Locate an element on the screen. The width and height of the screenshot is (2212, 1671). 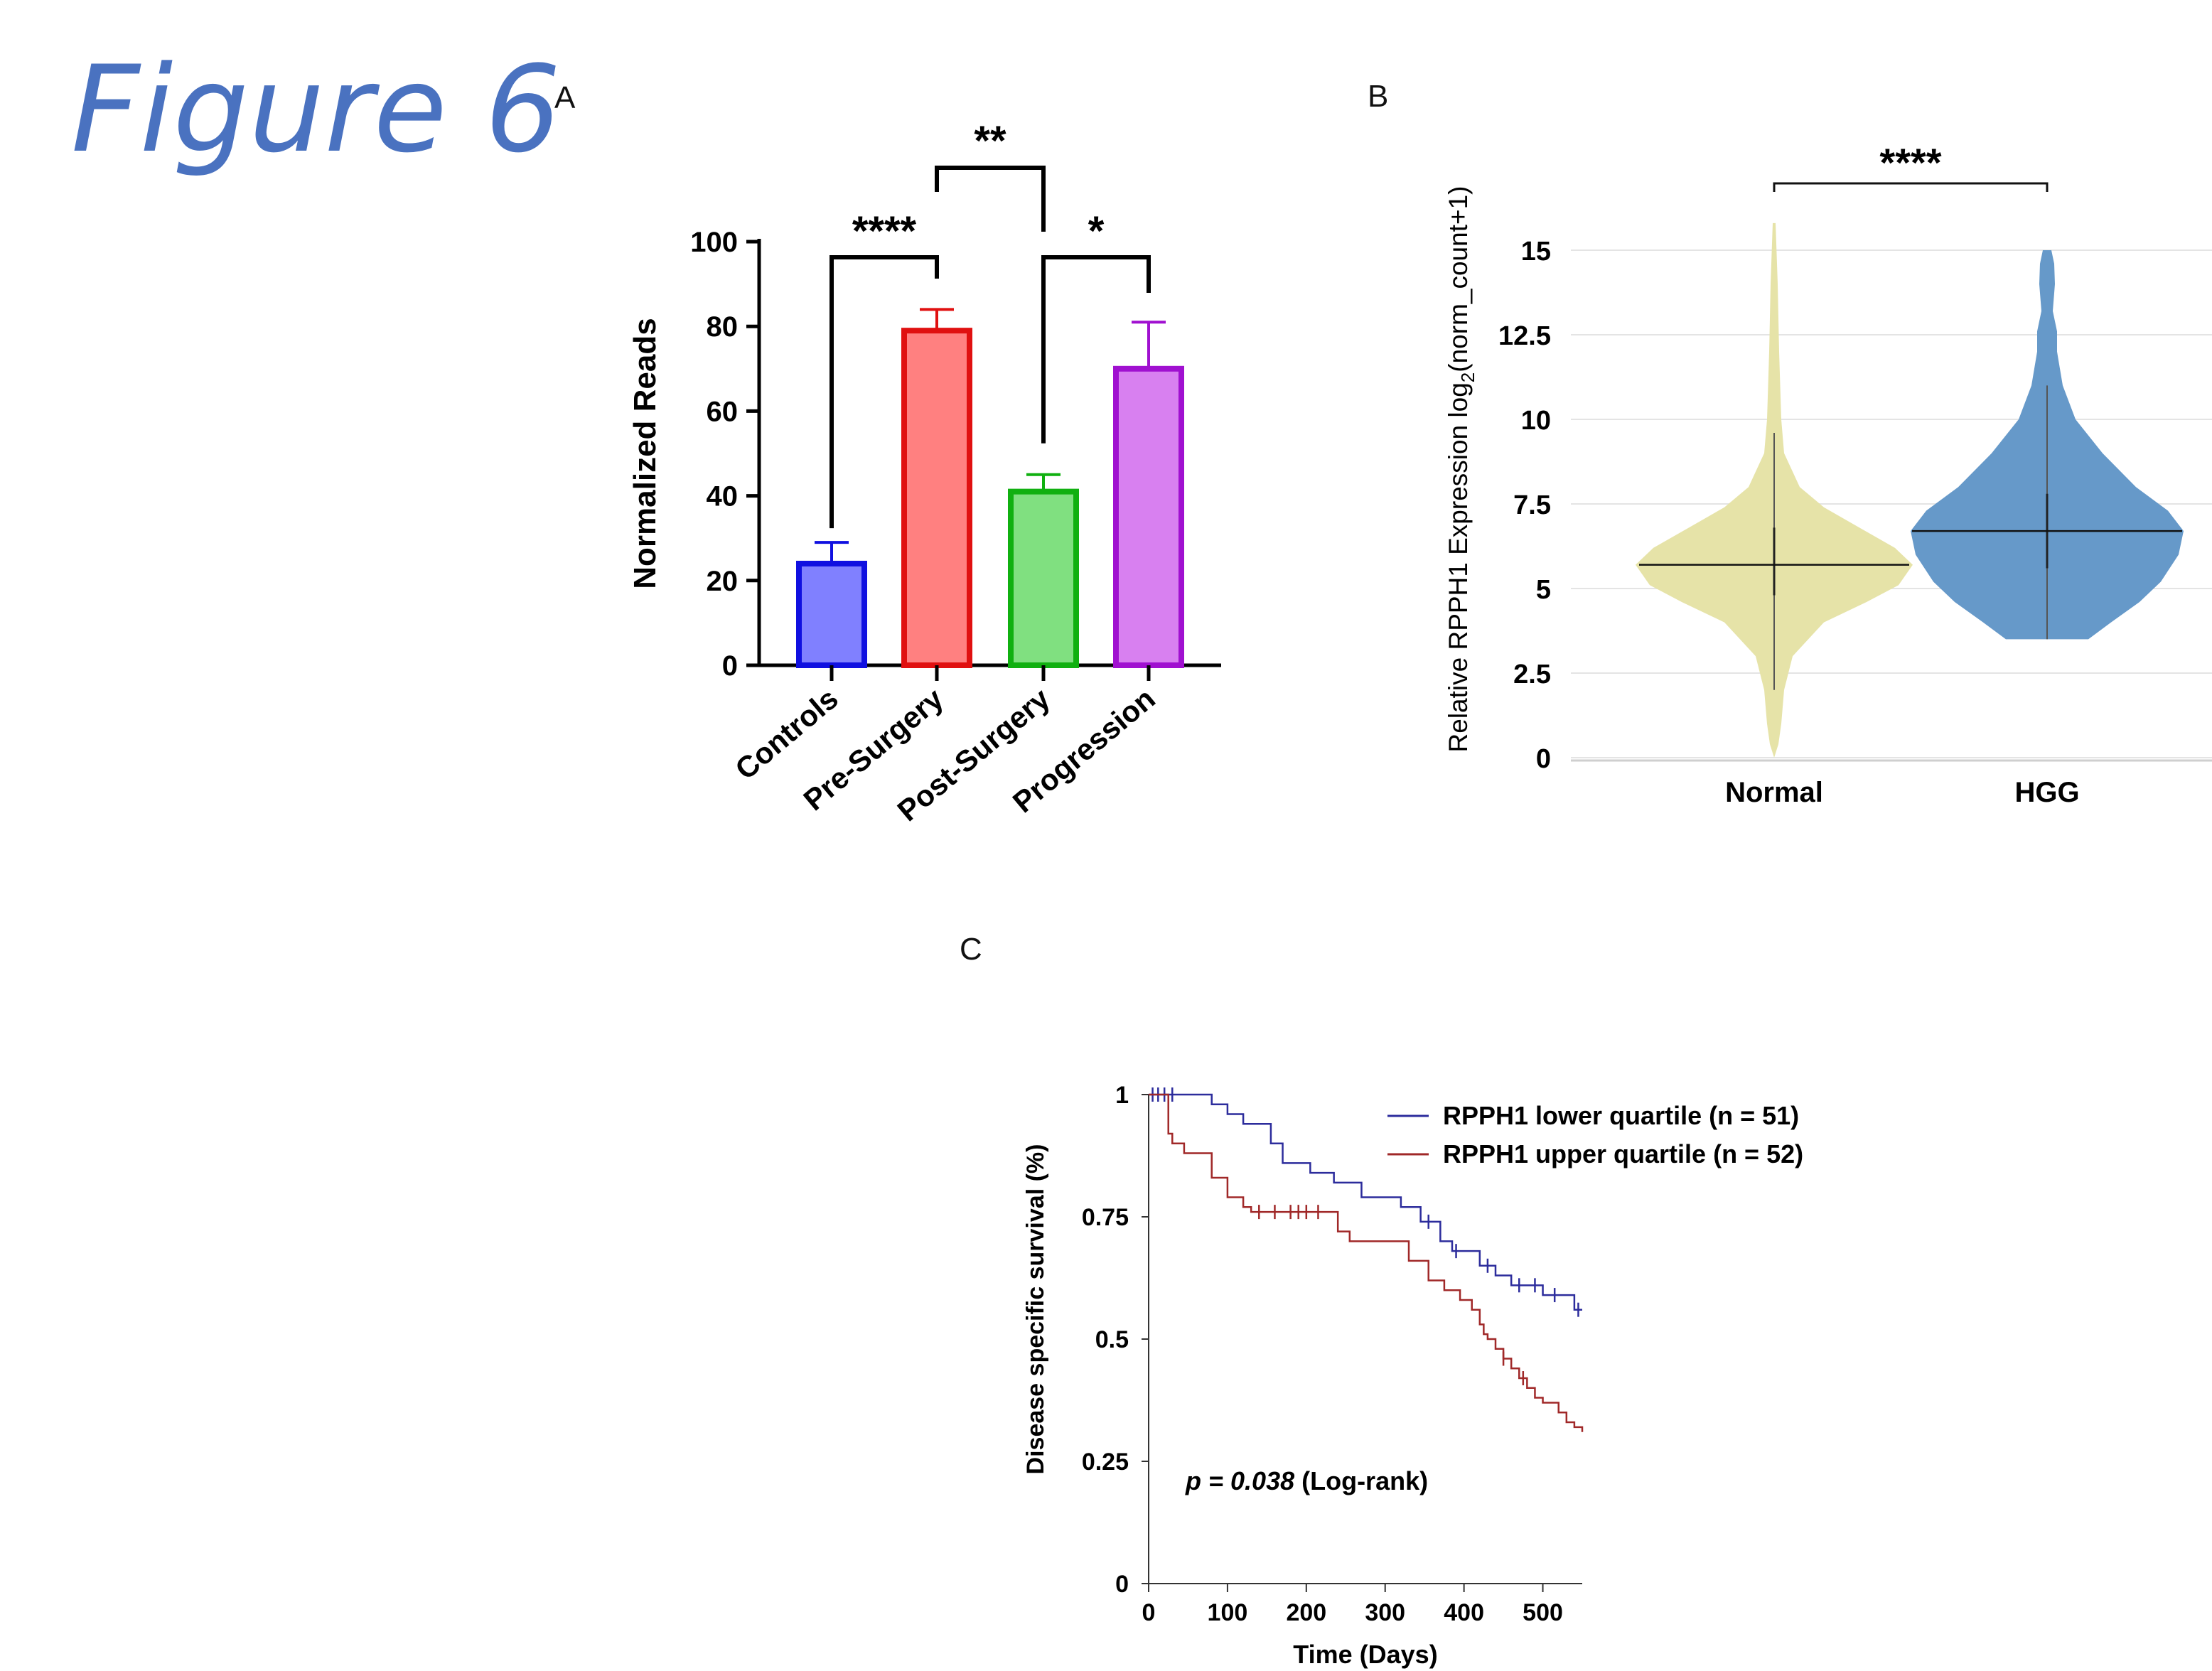
bar-post-surgery is located at coordinates (1043, 578).